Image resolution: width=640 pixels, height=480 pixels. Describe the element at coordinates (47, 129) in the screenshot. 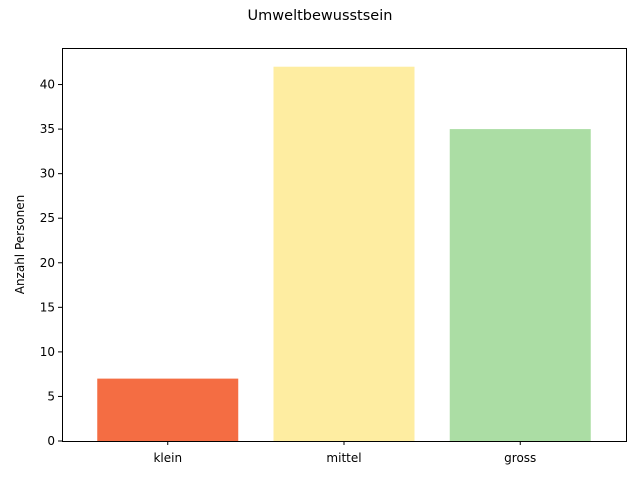

I see `y-tick-label: 35` at that location.